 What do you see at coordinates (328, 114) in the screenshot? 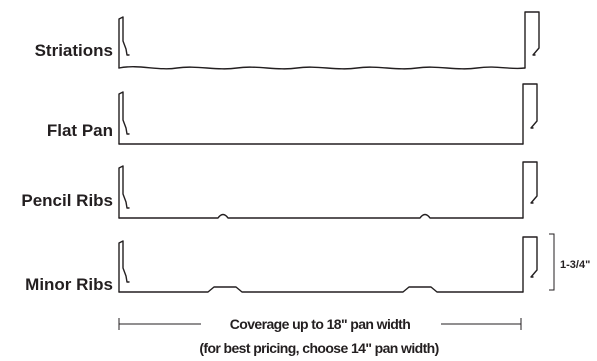
I see `profile-flat-pan` at bounding box center [328, 114].